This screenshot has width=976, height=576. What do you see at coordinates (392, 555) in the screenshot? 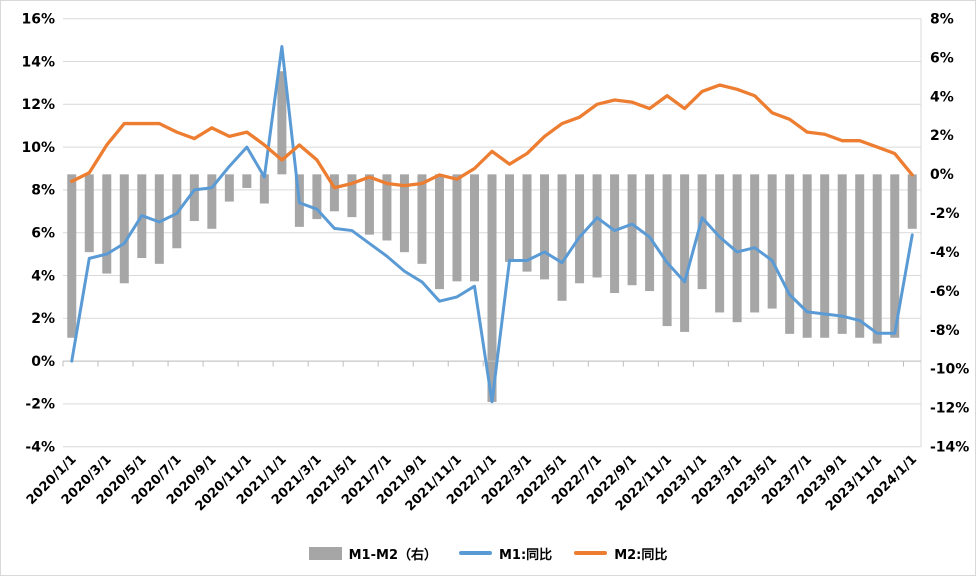
I see `legend-label-m1-minus-m2: M1-M2（右）` at bounding box center [392, 555].